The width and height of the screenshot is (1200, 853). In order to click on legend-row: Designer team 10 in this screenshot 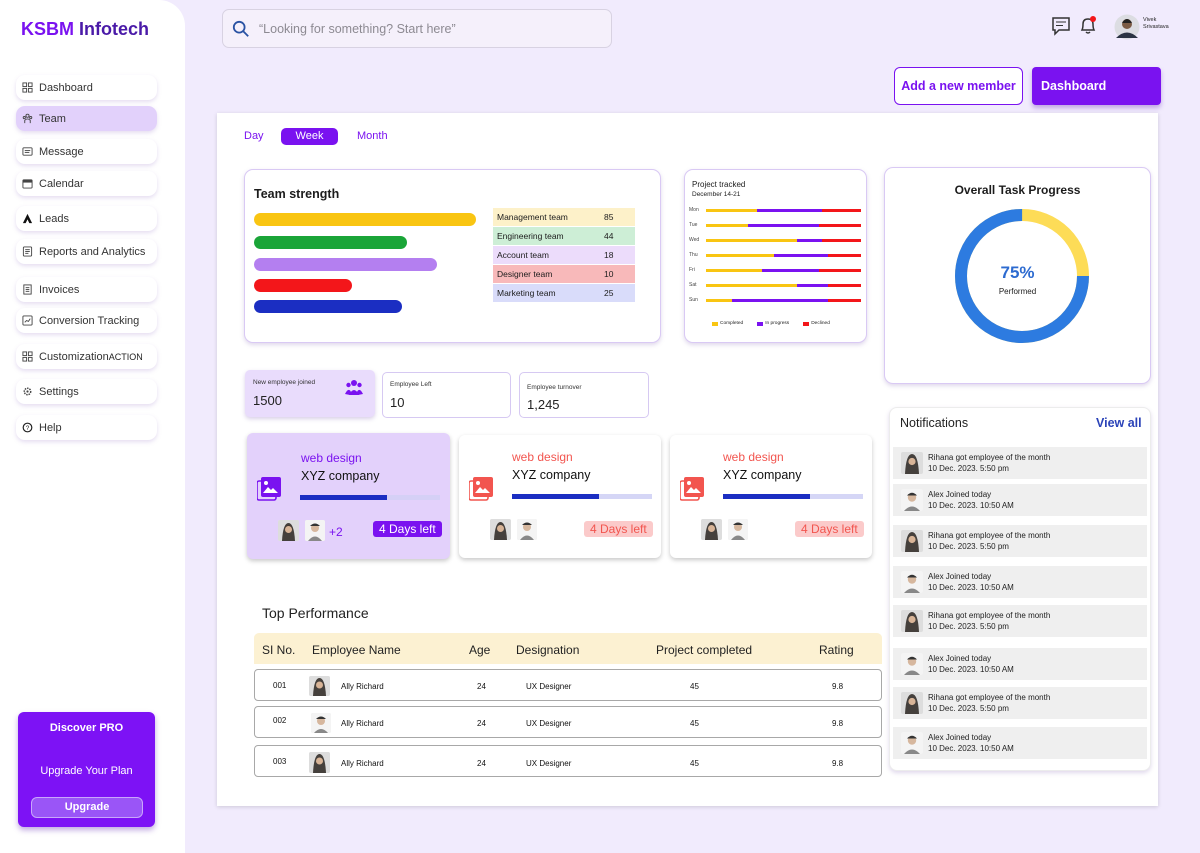, I will do `click(564, 274)`.